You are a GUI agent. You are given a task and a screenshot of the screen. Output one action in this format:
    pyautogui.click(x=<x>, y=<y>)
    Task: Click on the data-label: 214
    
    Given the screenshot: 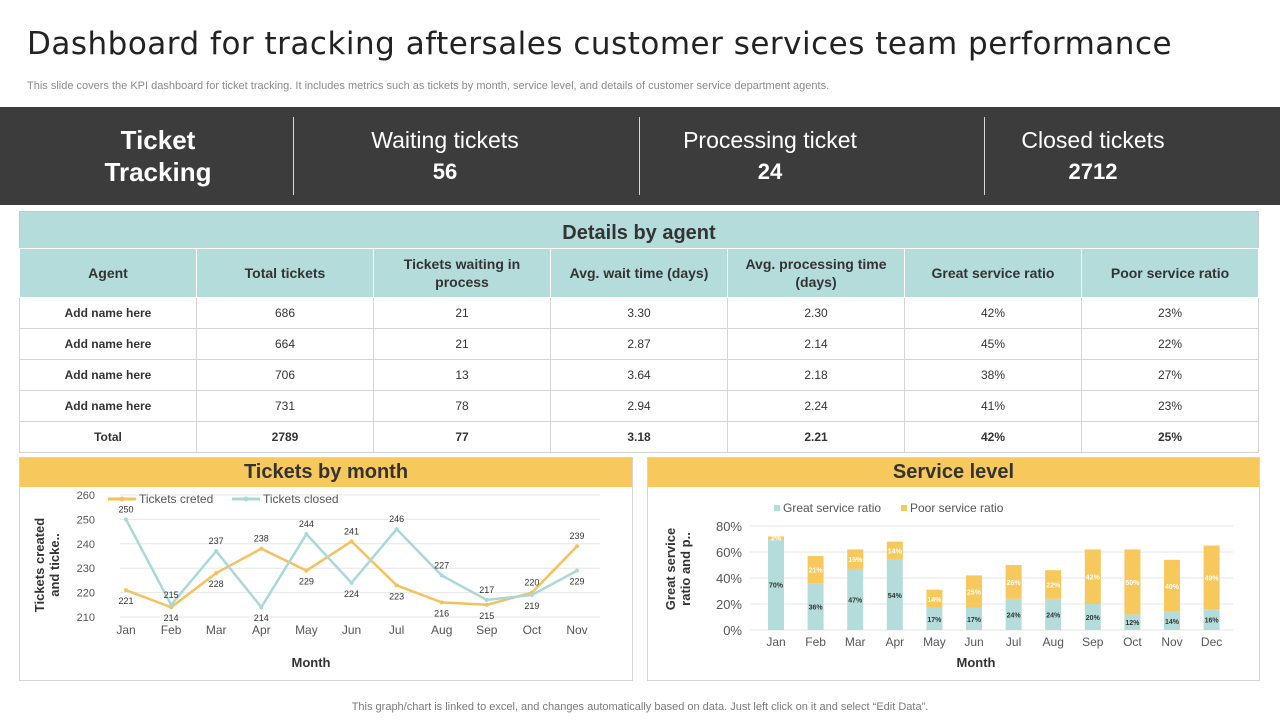 What is the action you would take?
    pyautogui.click(x=261, y=618)
    